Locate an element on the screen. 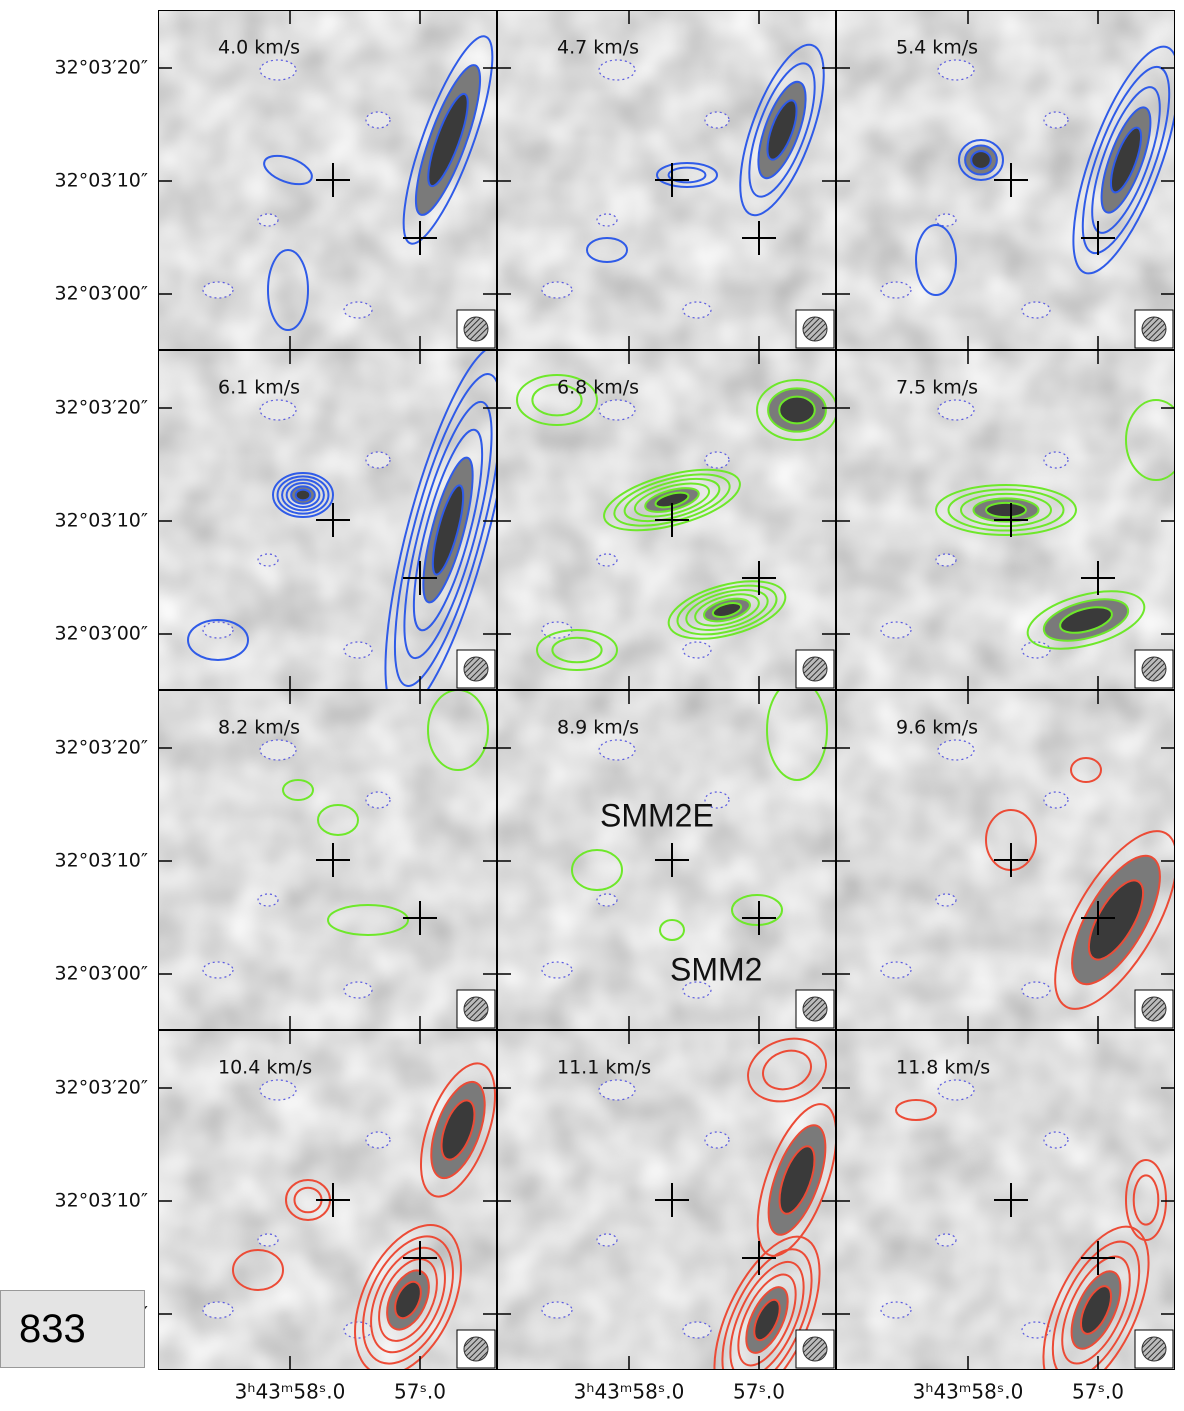 Image resolution: width=1184 pixels, height=1411 pixels. velocity-label: 9.6 km/s is located at coordinates (937, 728).